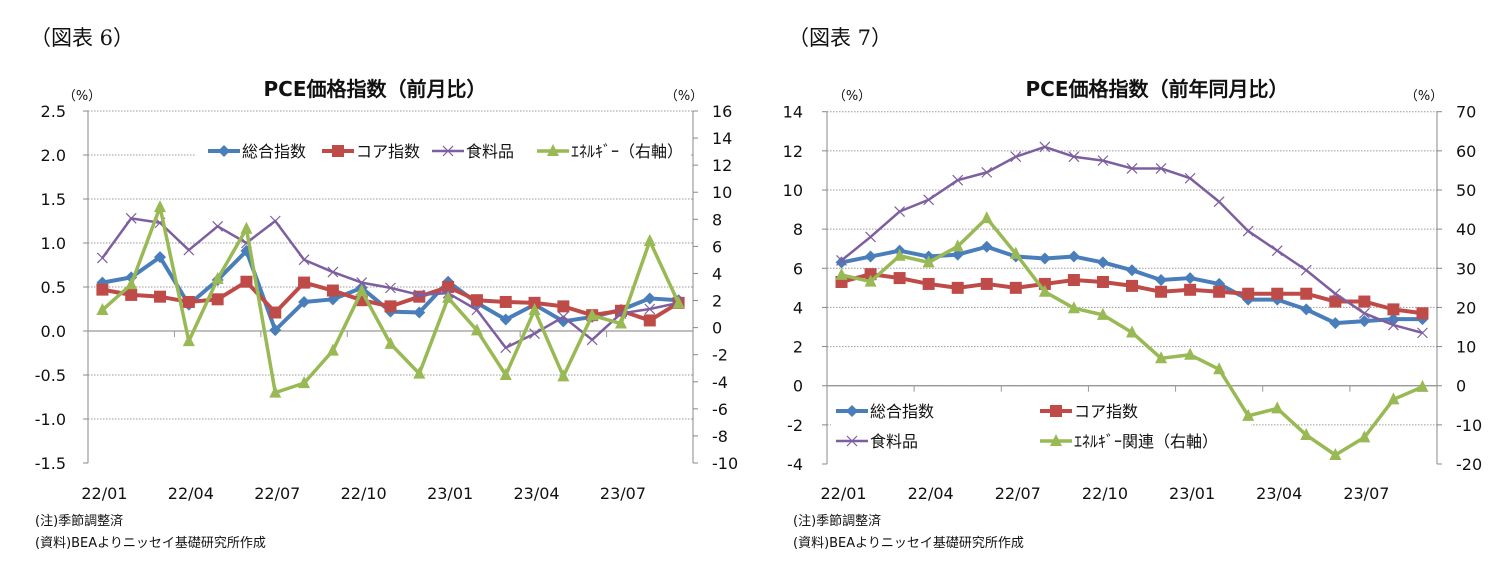 The image size is (1509, 588). What do you see at coordinates (388, 151) in the screenshot?
I see `legend-label: コア指数` at bounding box center [388, 151].